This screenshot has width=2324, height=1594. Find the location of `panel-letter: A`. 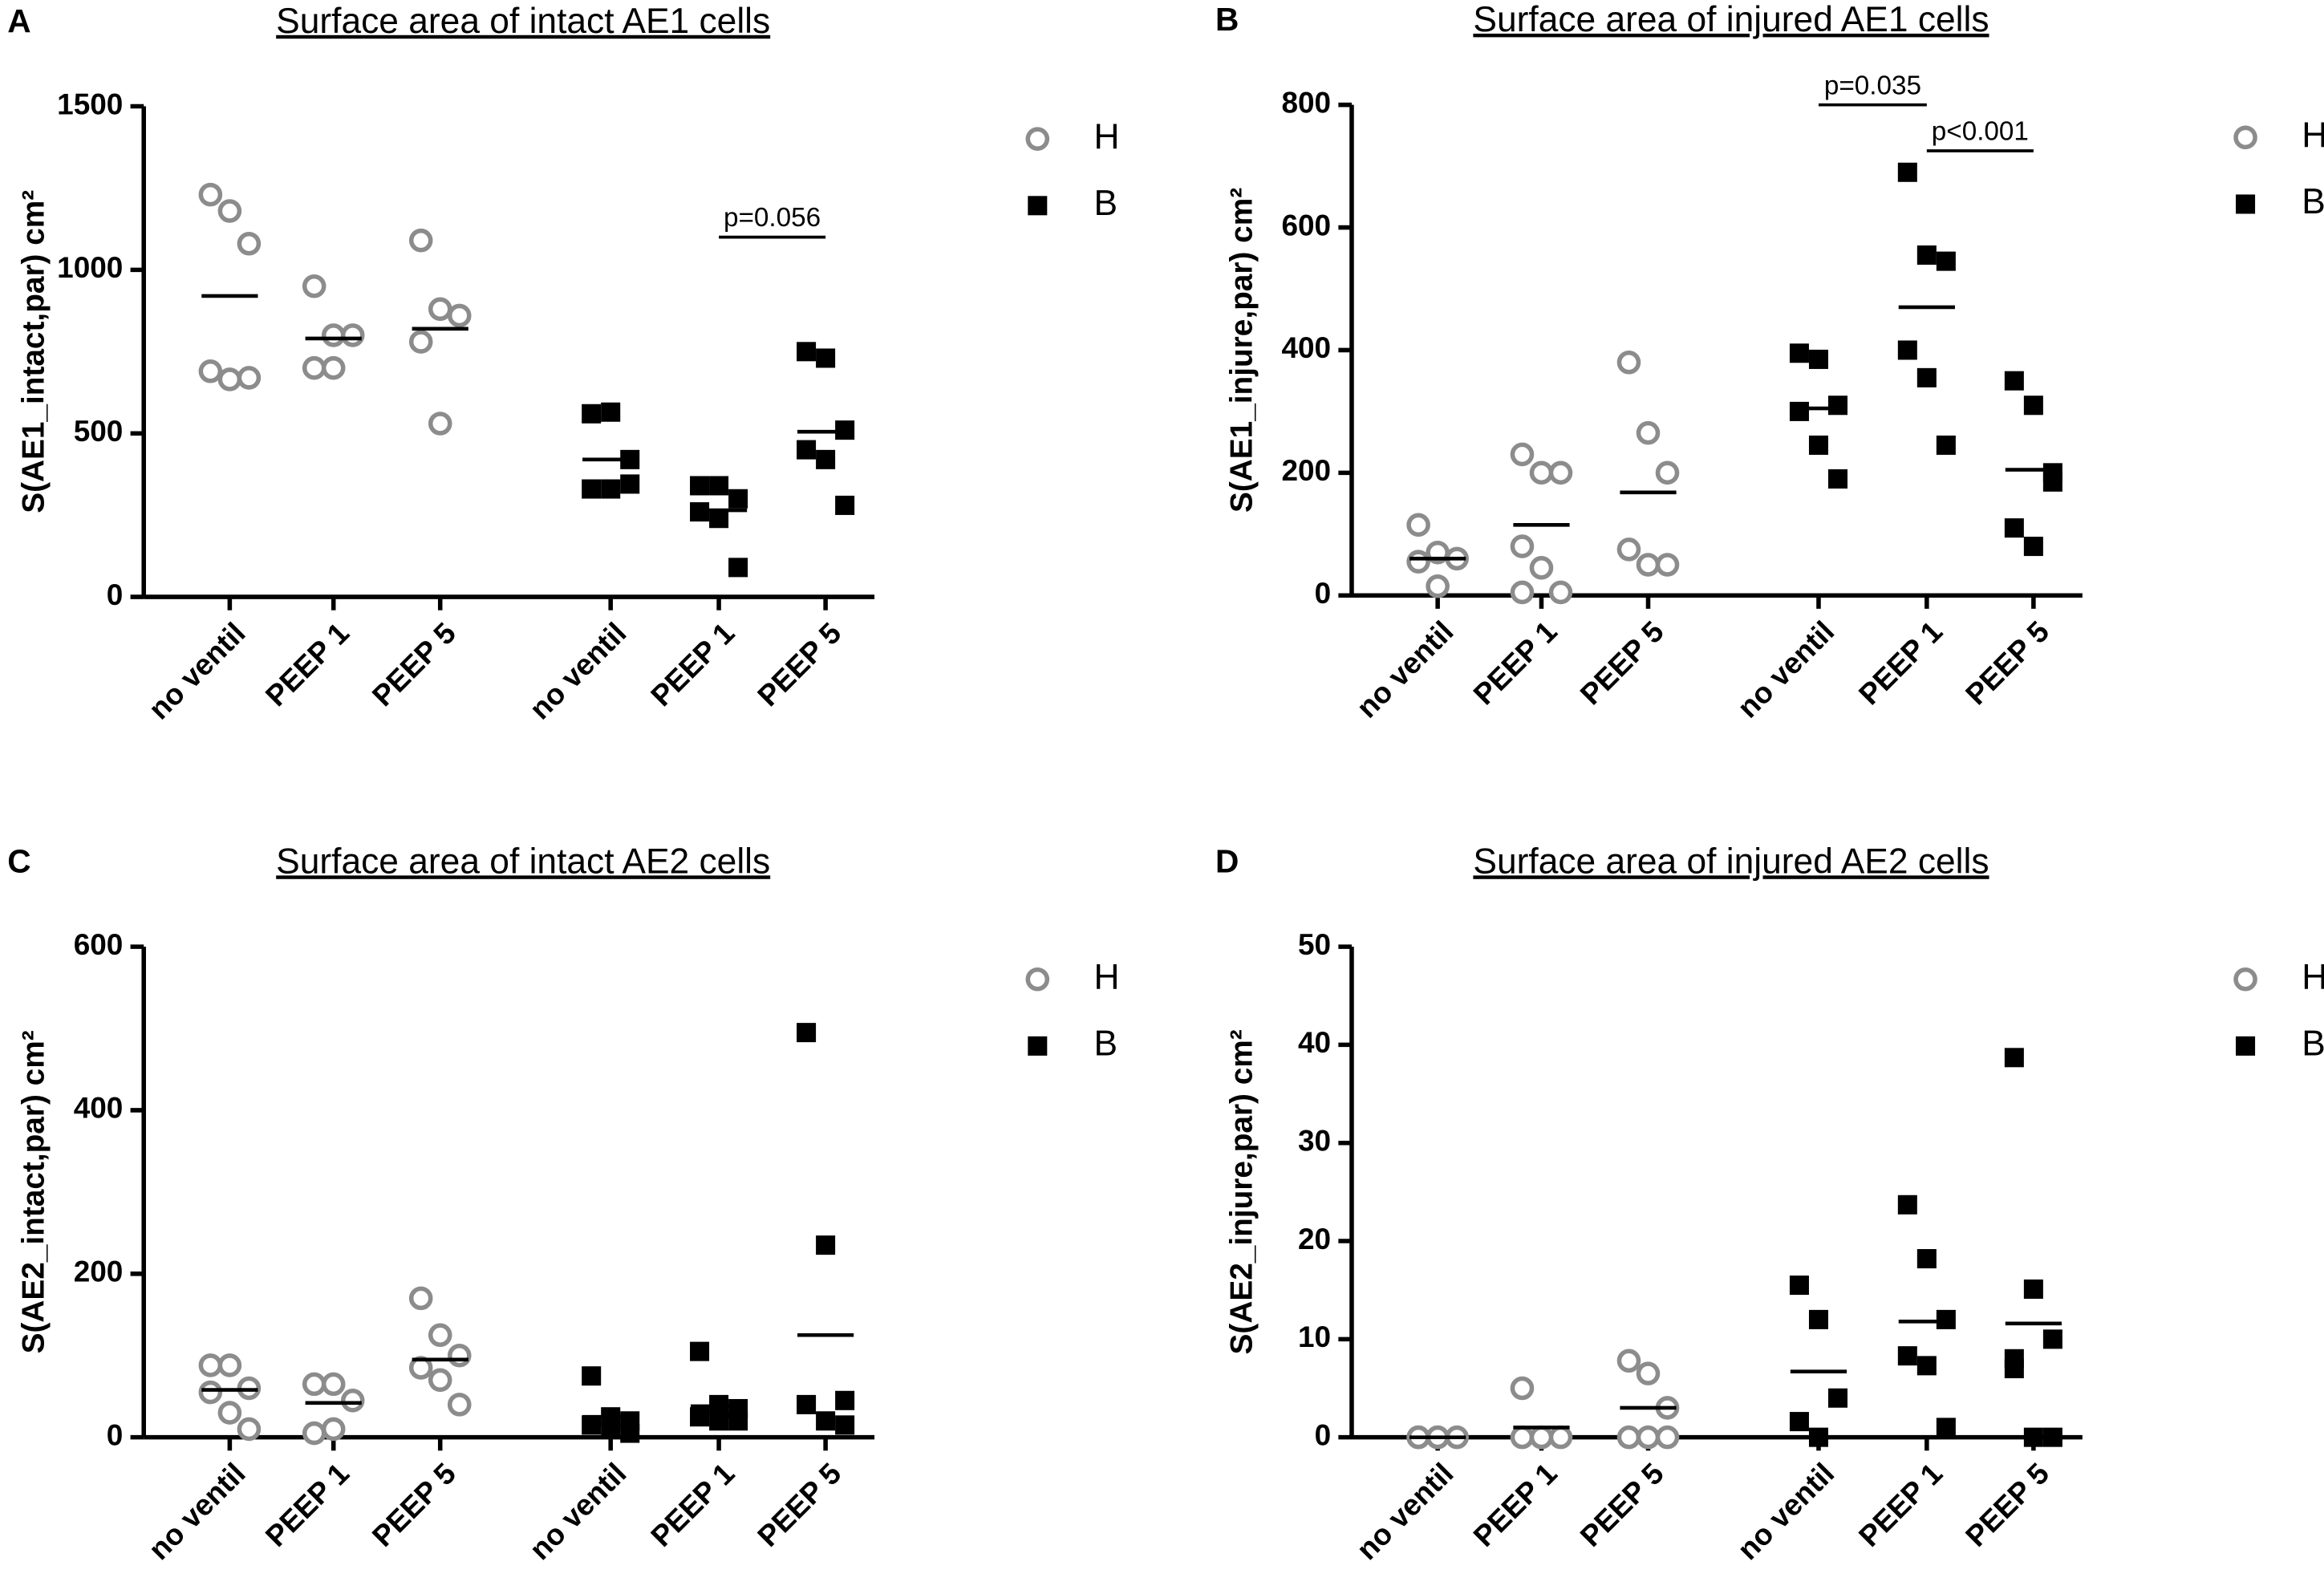

panel-letter: A is located at coordinates (18, 21).